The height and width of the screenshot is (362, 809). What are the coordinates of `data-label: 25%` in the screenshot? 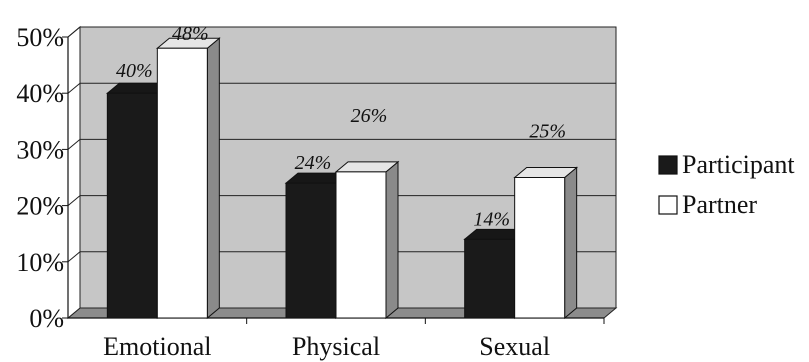 It's located at (547, 132).